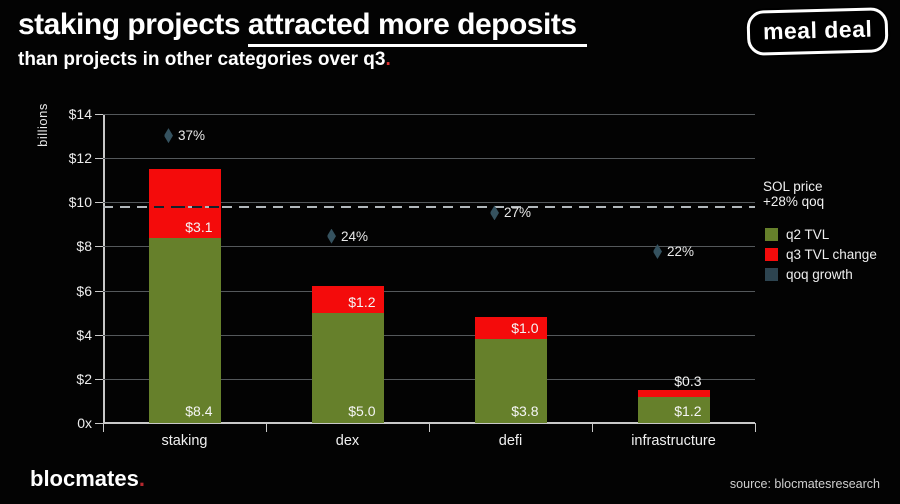  I want to click on reference-line-label-line2: +28% qoq, so click(794, 202).